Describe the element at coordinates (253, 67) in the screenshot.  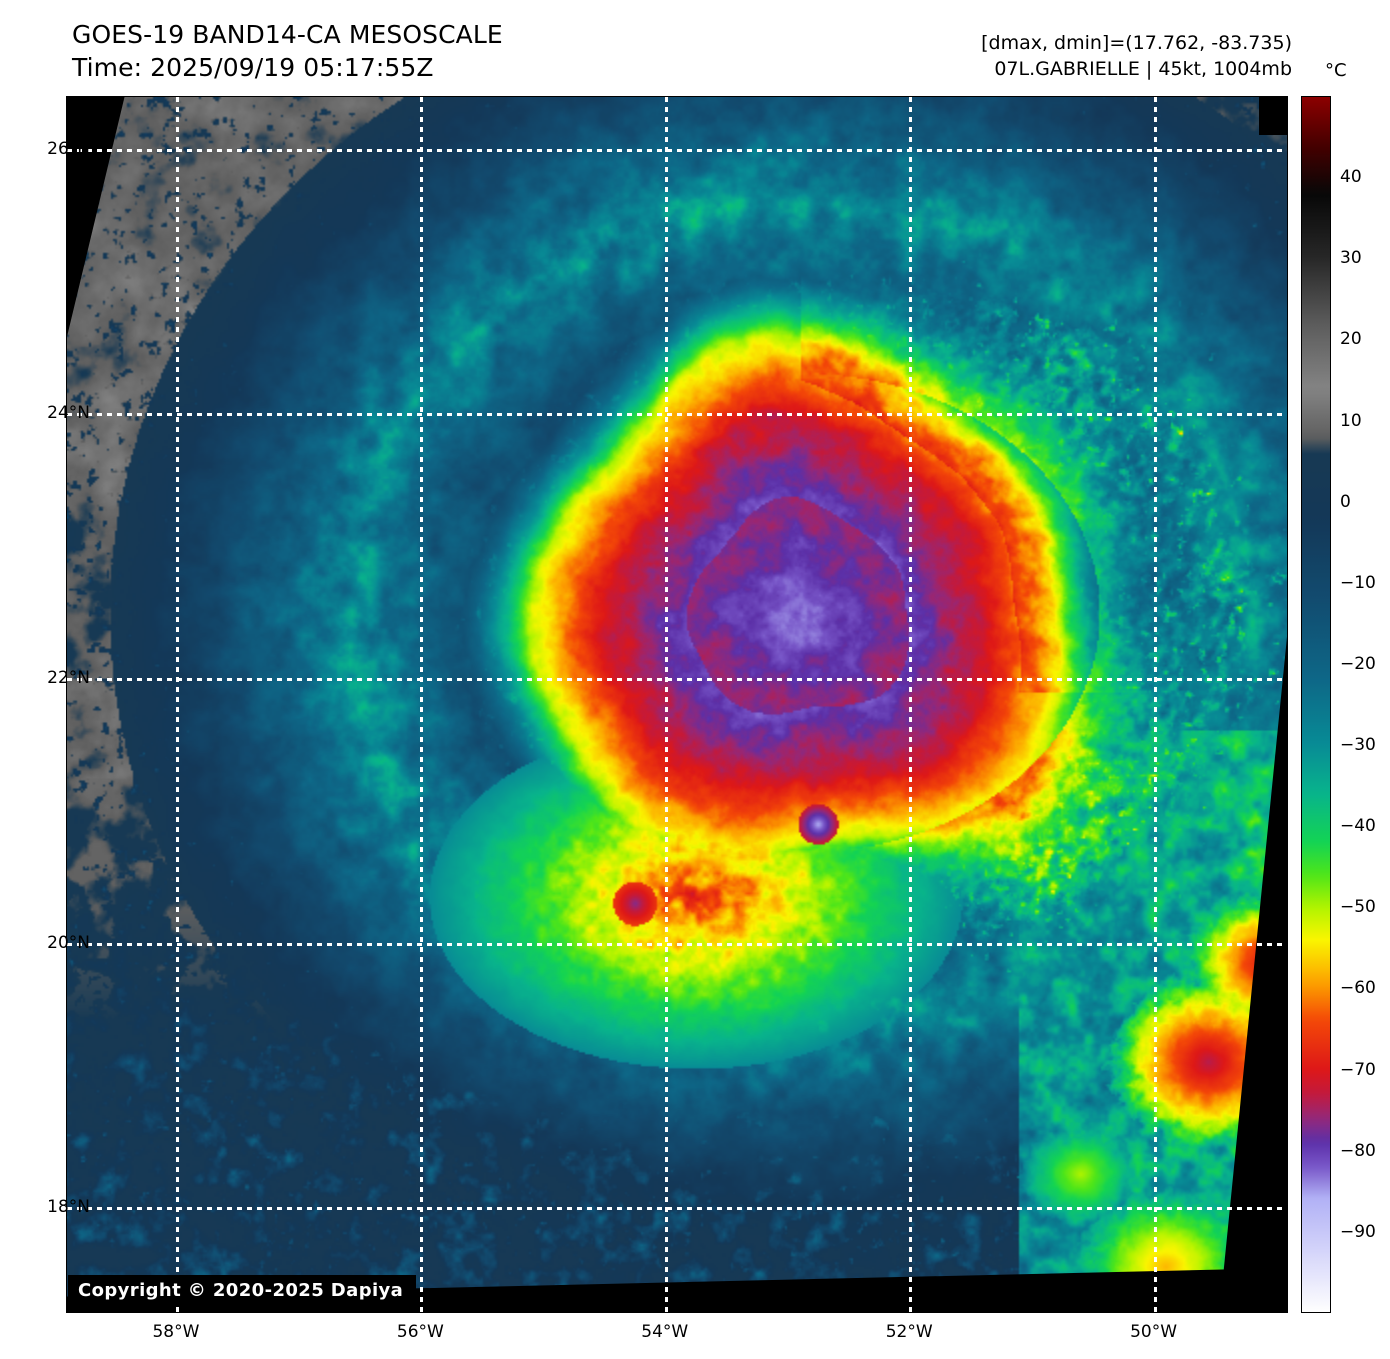
I see `timestamp-line: Time: 2025/09/19 05:17:55Z` at that location.